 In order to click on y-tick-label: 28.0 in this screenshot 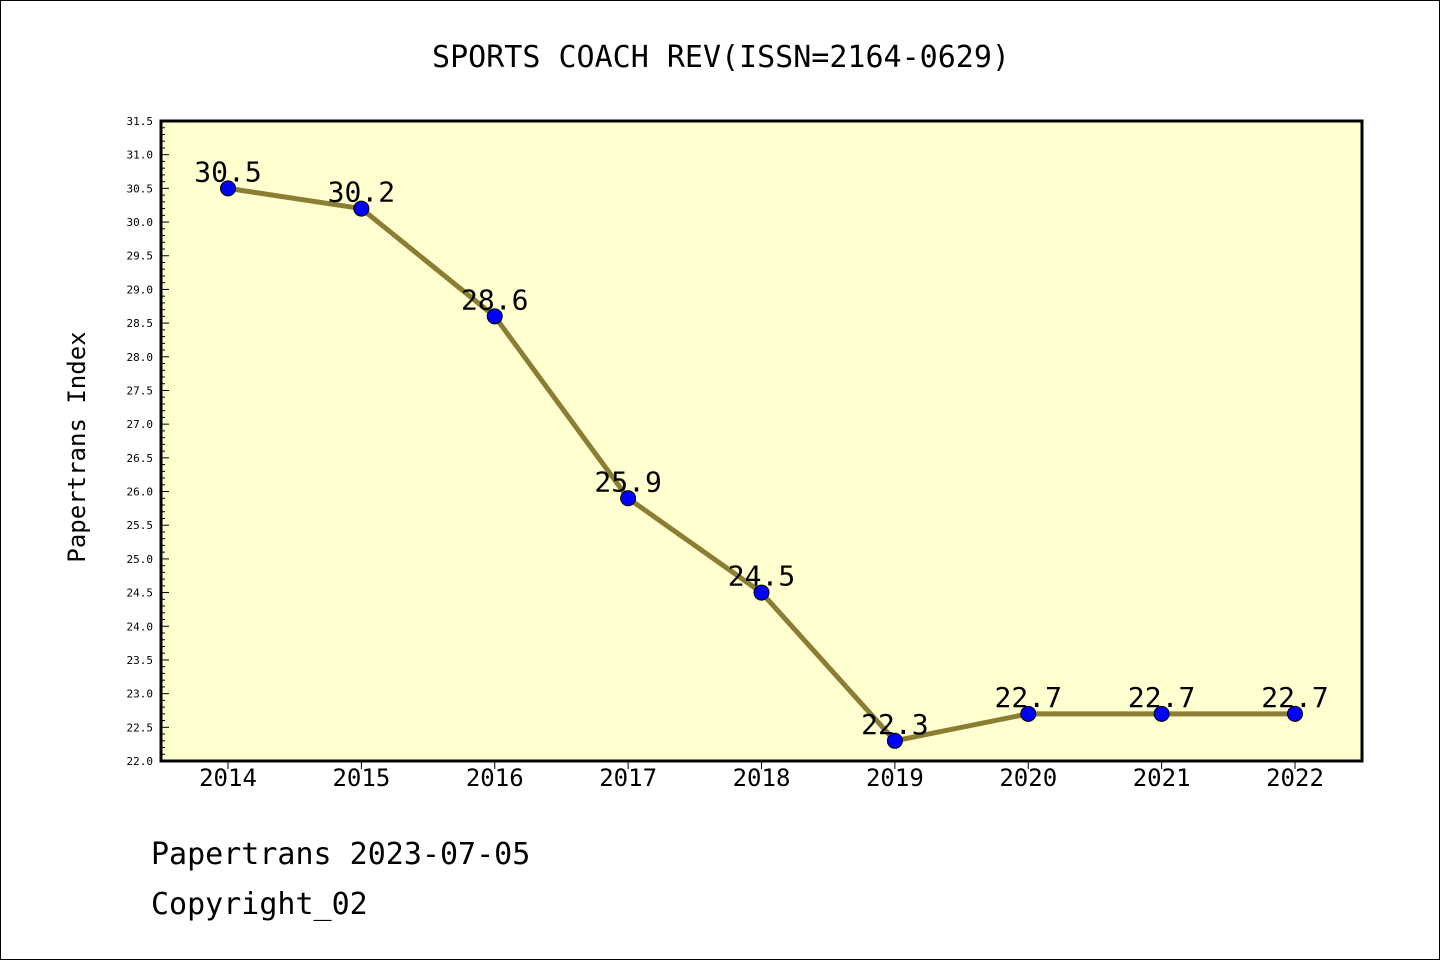, I will do `click(140, 357)`.